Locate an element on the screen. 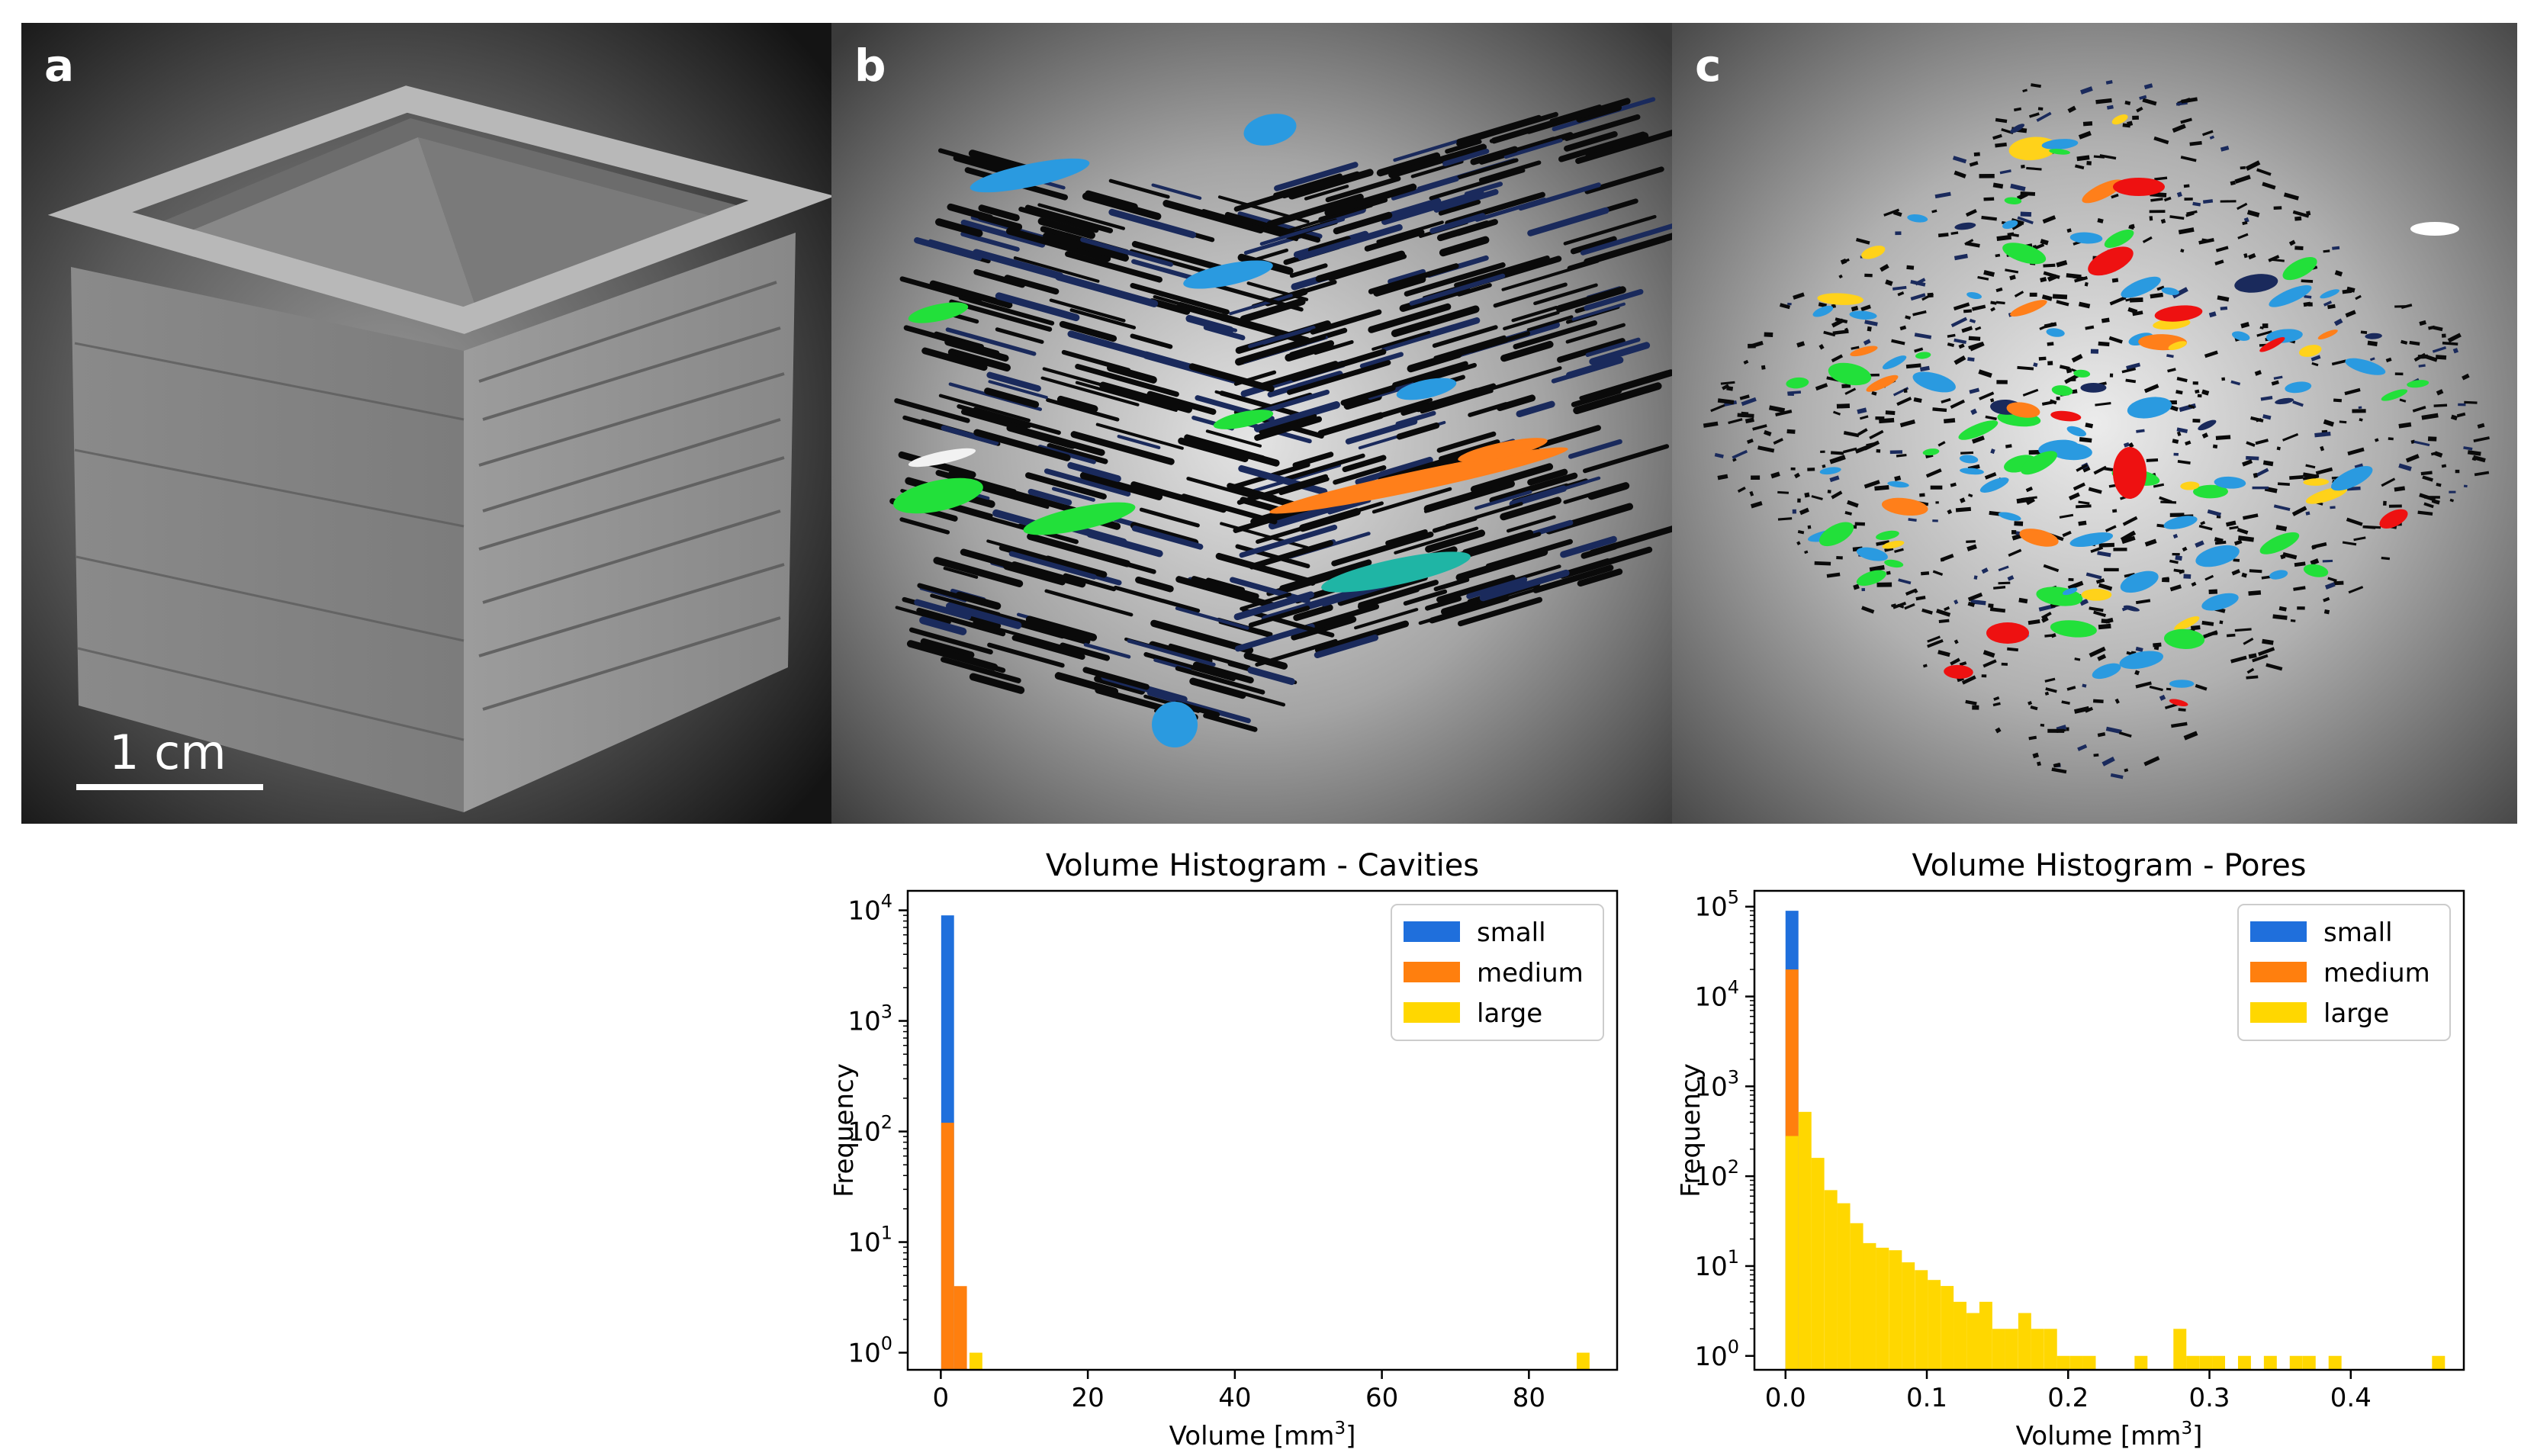 This screenshot has height=1456, width=2534. legend-swatch-small is located at coordinates (1432, 931).